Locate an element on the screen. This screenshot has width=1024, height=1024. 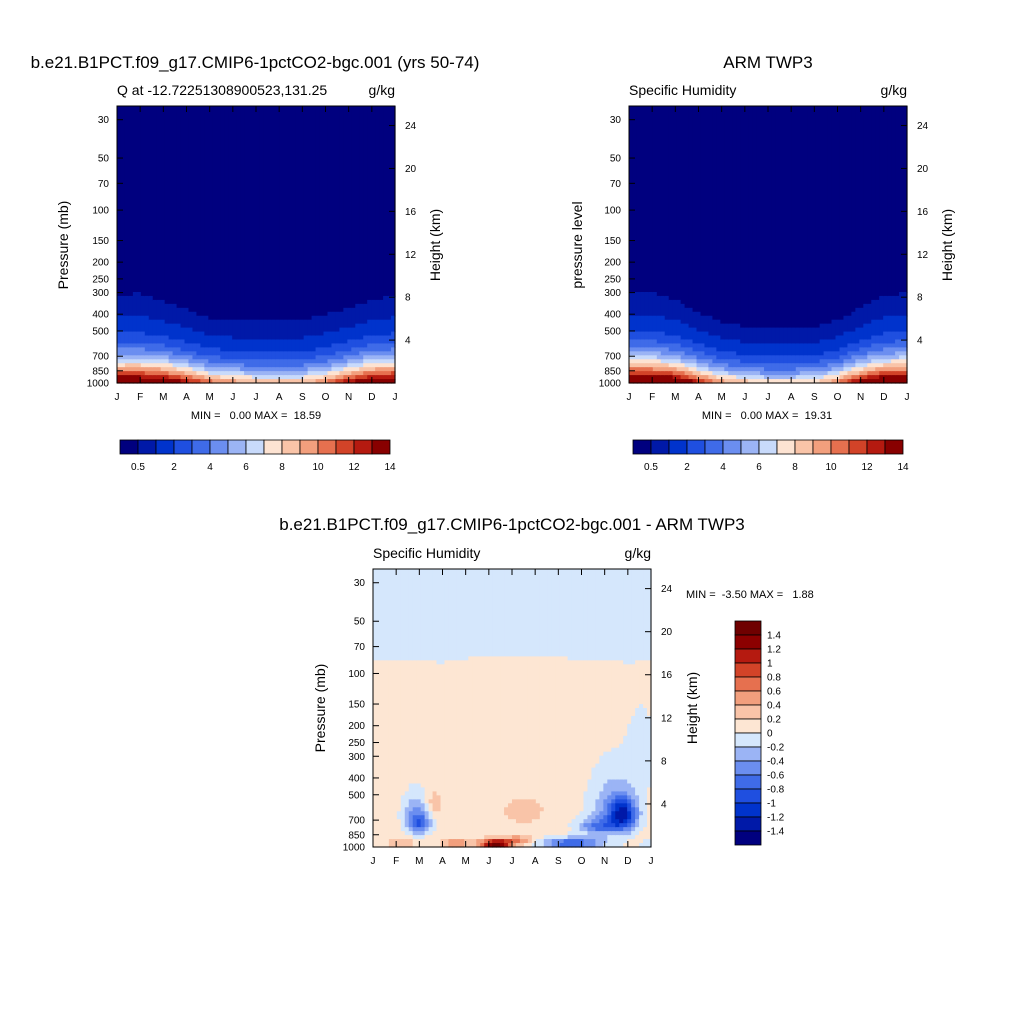
colorbar-label: -0.8 is located at coordinates (776, 790).